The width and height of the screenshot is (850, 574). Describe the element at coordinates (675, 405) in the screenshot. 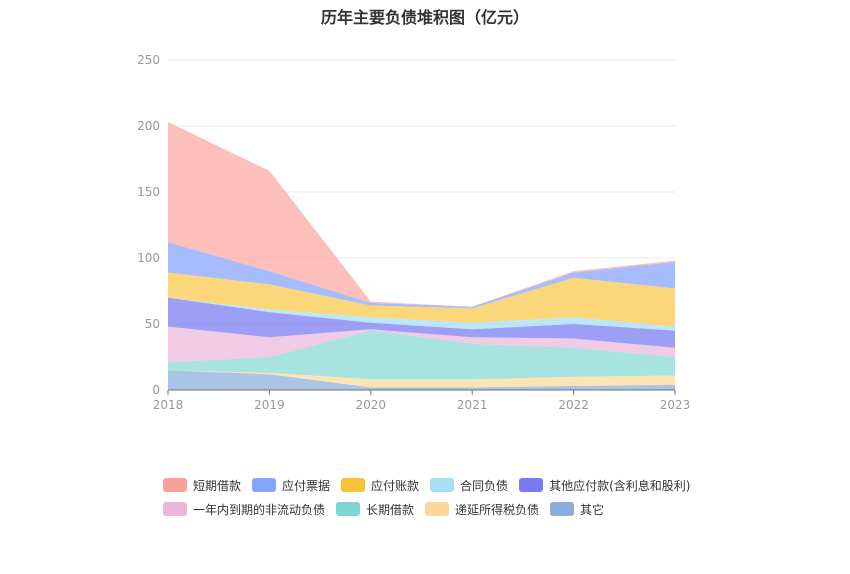

I see `x-tick-label: 2023` at that location.